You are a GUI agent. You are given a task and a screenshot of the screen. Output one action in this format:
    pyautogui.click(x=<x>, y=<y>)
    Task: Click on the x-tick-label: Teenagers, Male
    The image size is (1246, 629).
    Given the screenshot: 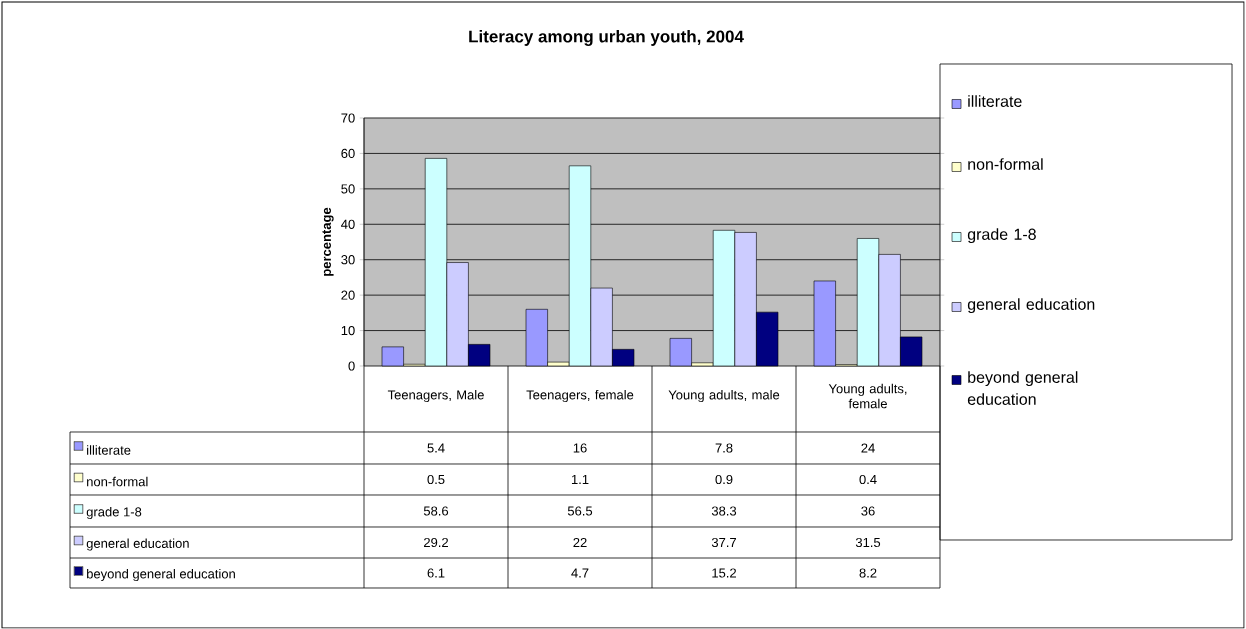 What is the action you would take?
    pyautogui.click(x=435, y=396)
    